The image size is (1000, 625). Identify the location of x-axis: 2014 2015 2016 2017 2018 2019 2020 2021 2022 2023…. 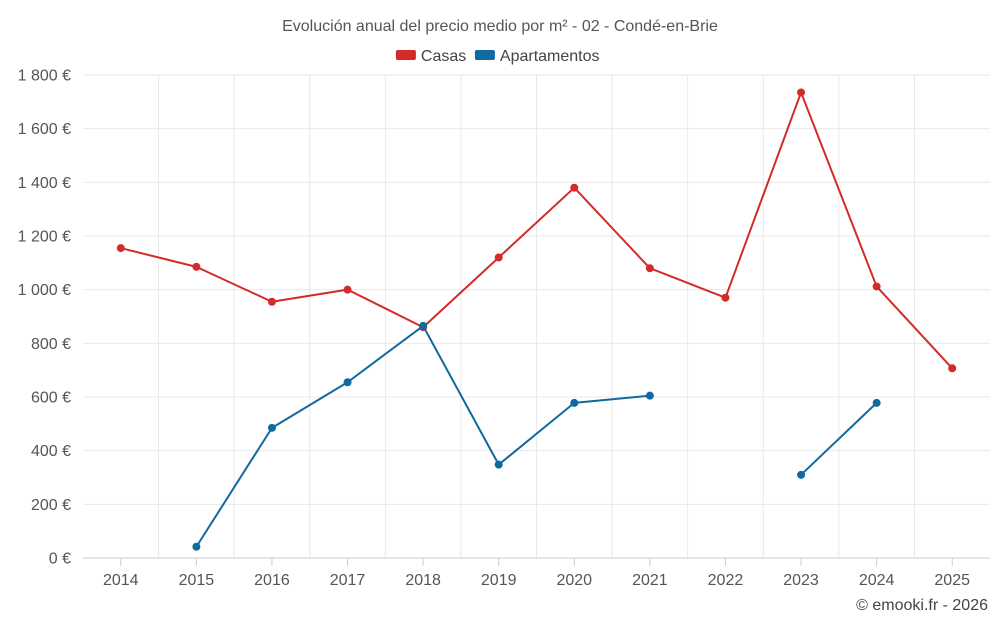
(536, 573).